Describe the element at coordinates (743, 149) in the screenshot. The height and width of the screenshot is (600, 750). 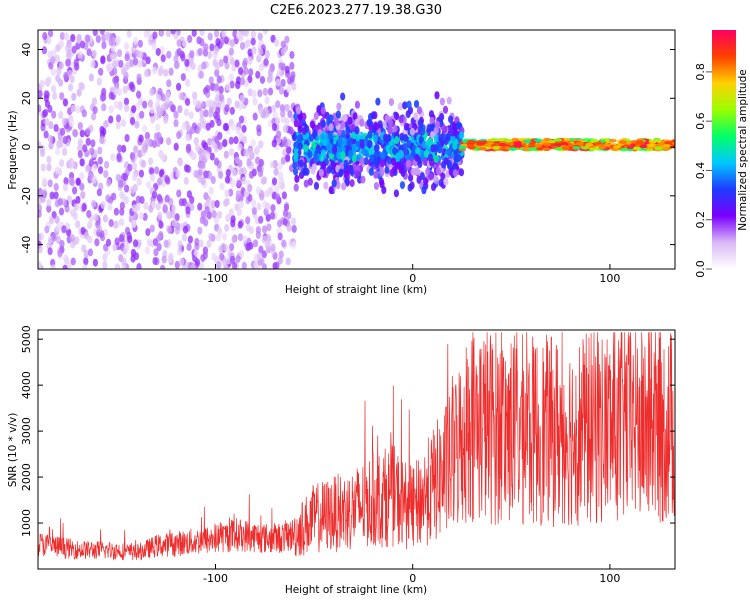
I see `colorbar-label: Normalized spectral amplitude` at that location.